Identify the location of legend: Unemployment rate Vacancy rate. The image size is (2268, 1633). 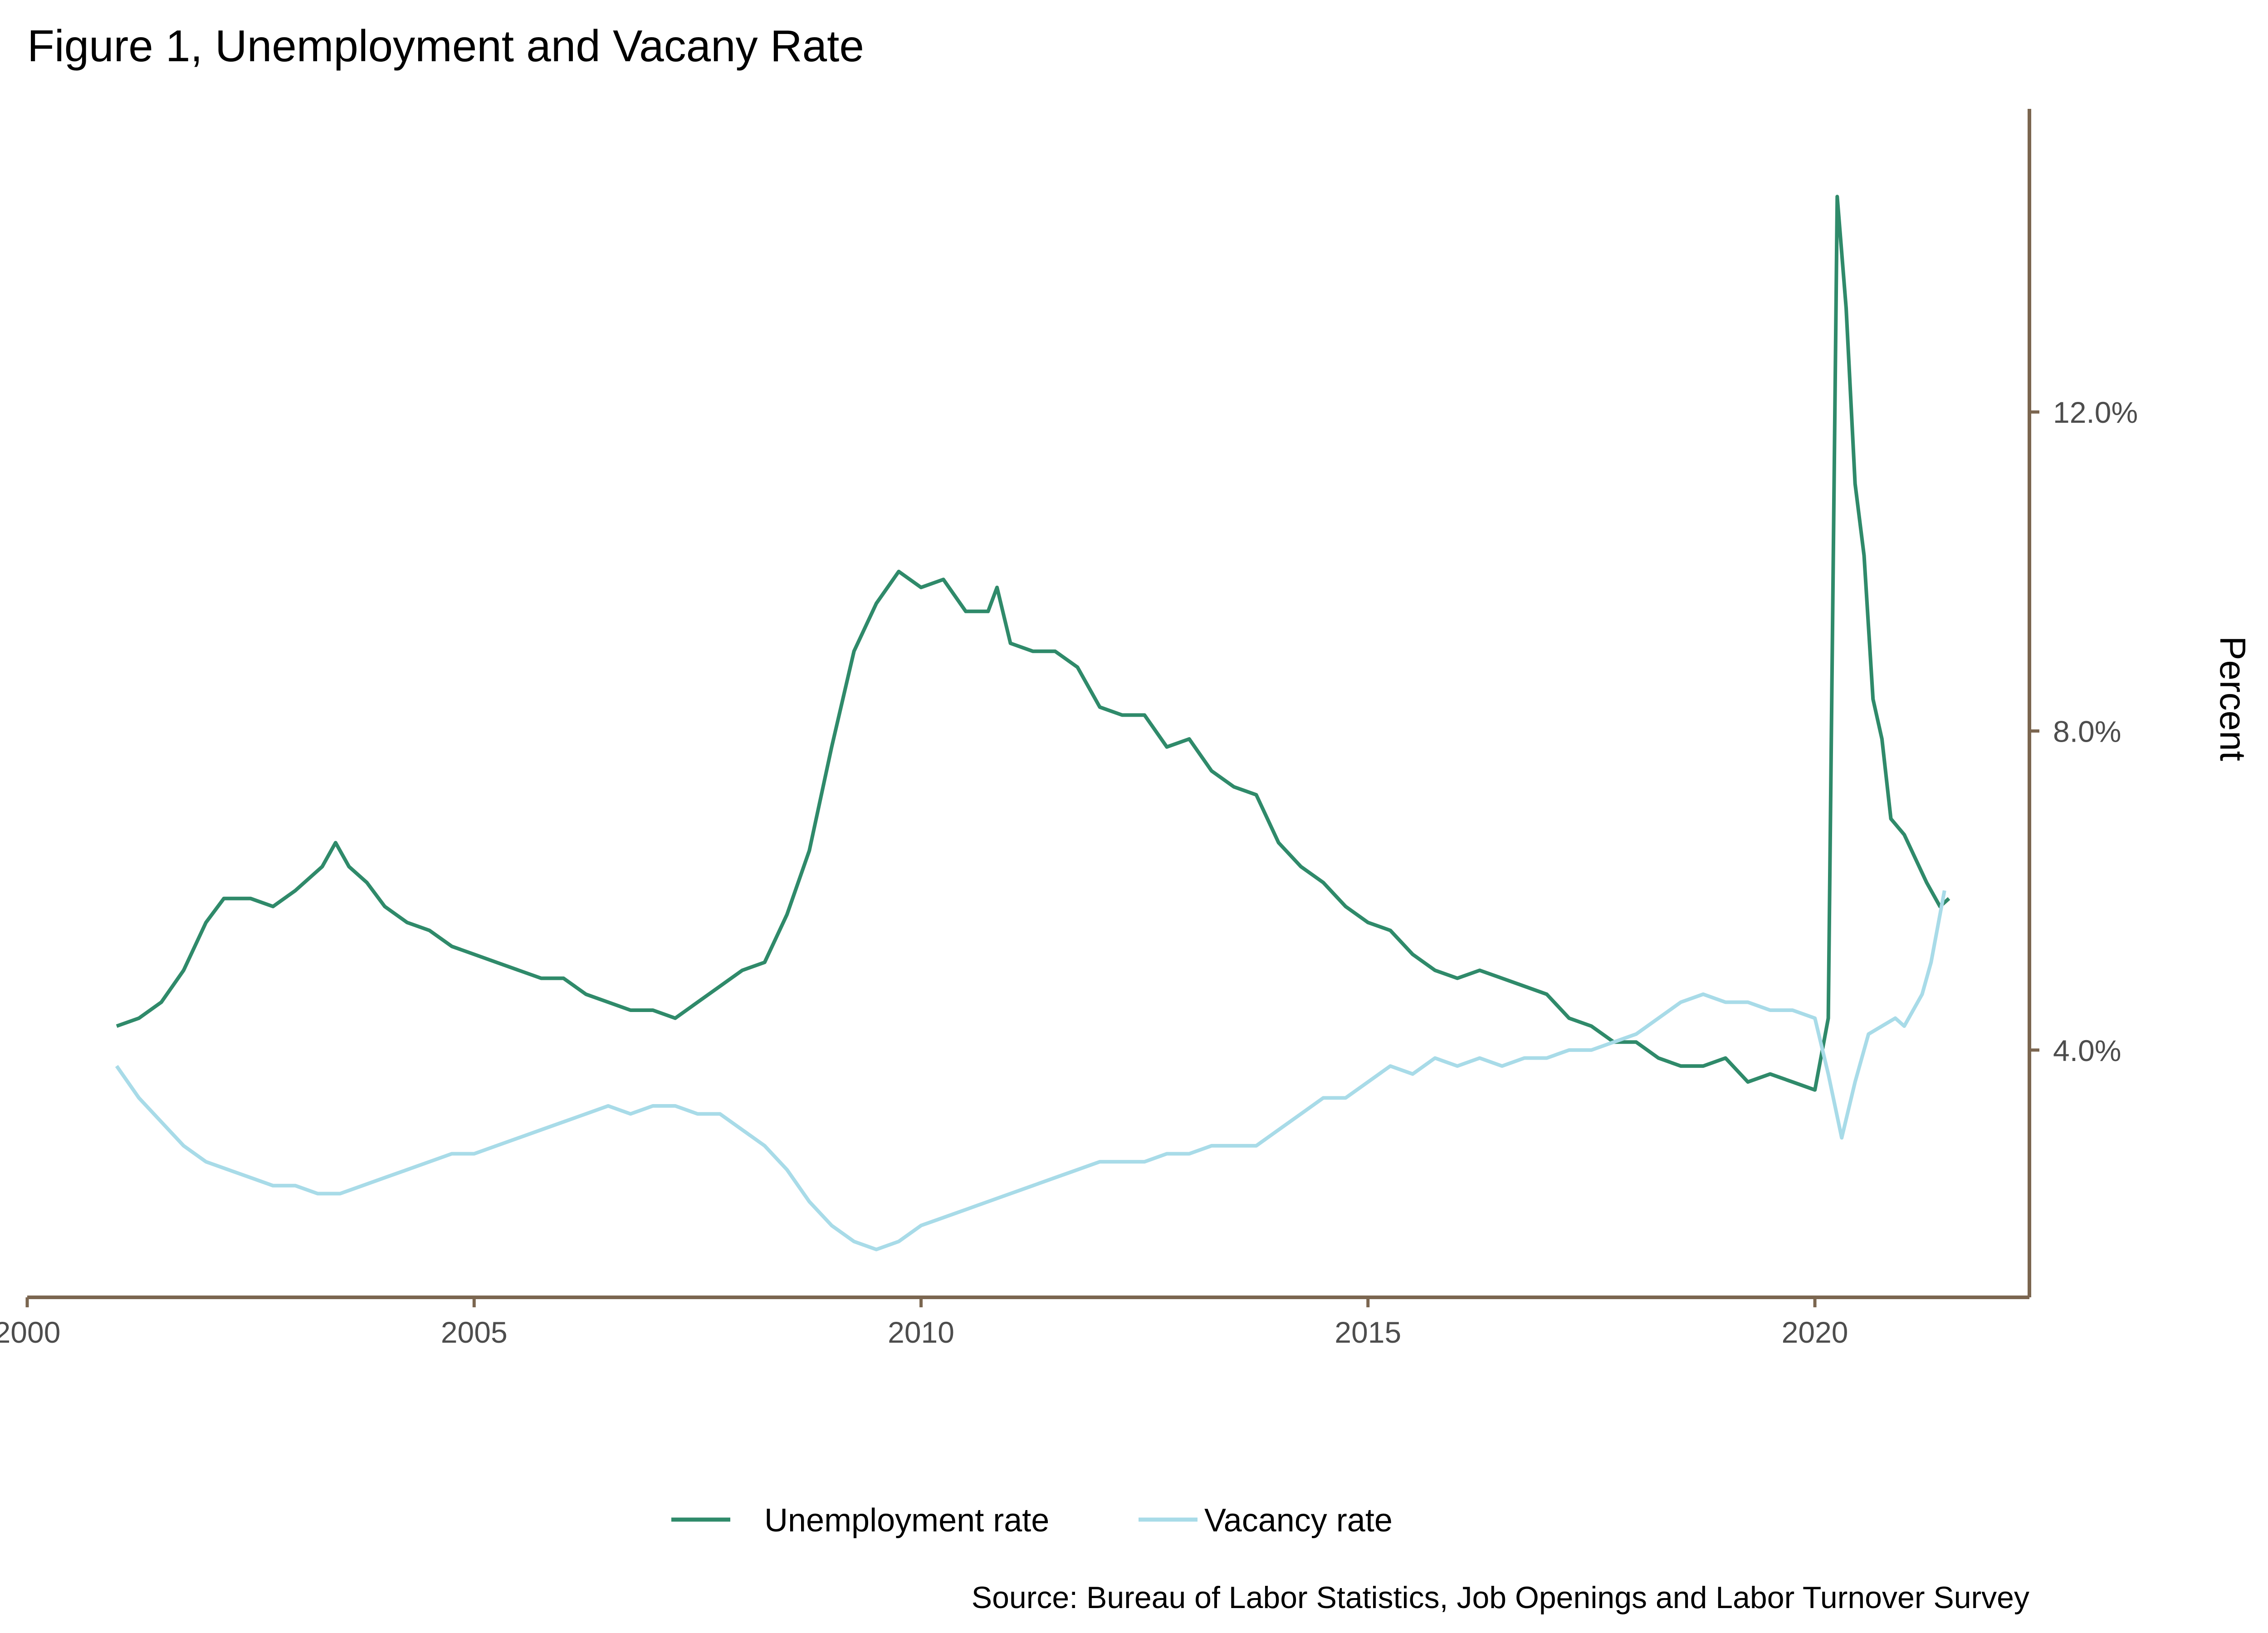
(1032, 1520).